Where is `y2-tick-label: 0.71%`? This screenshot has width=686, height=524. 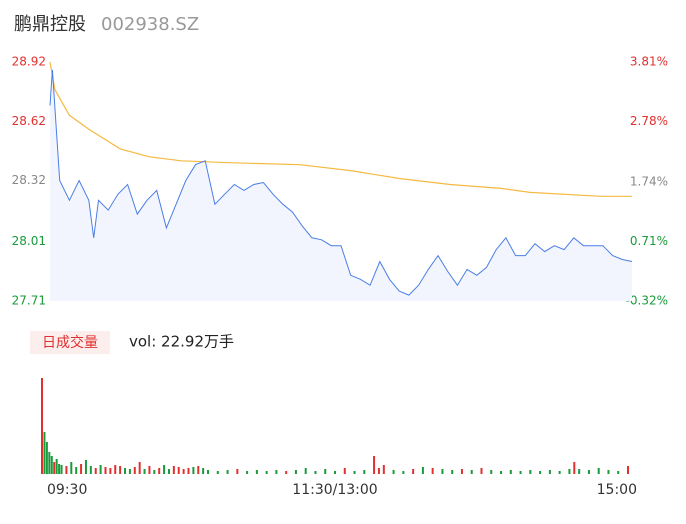 y2-tick-label: 0.71% is located at coordinates (649, 241).